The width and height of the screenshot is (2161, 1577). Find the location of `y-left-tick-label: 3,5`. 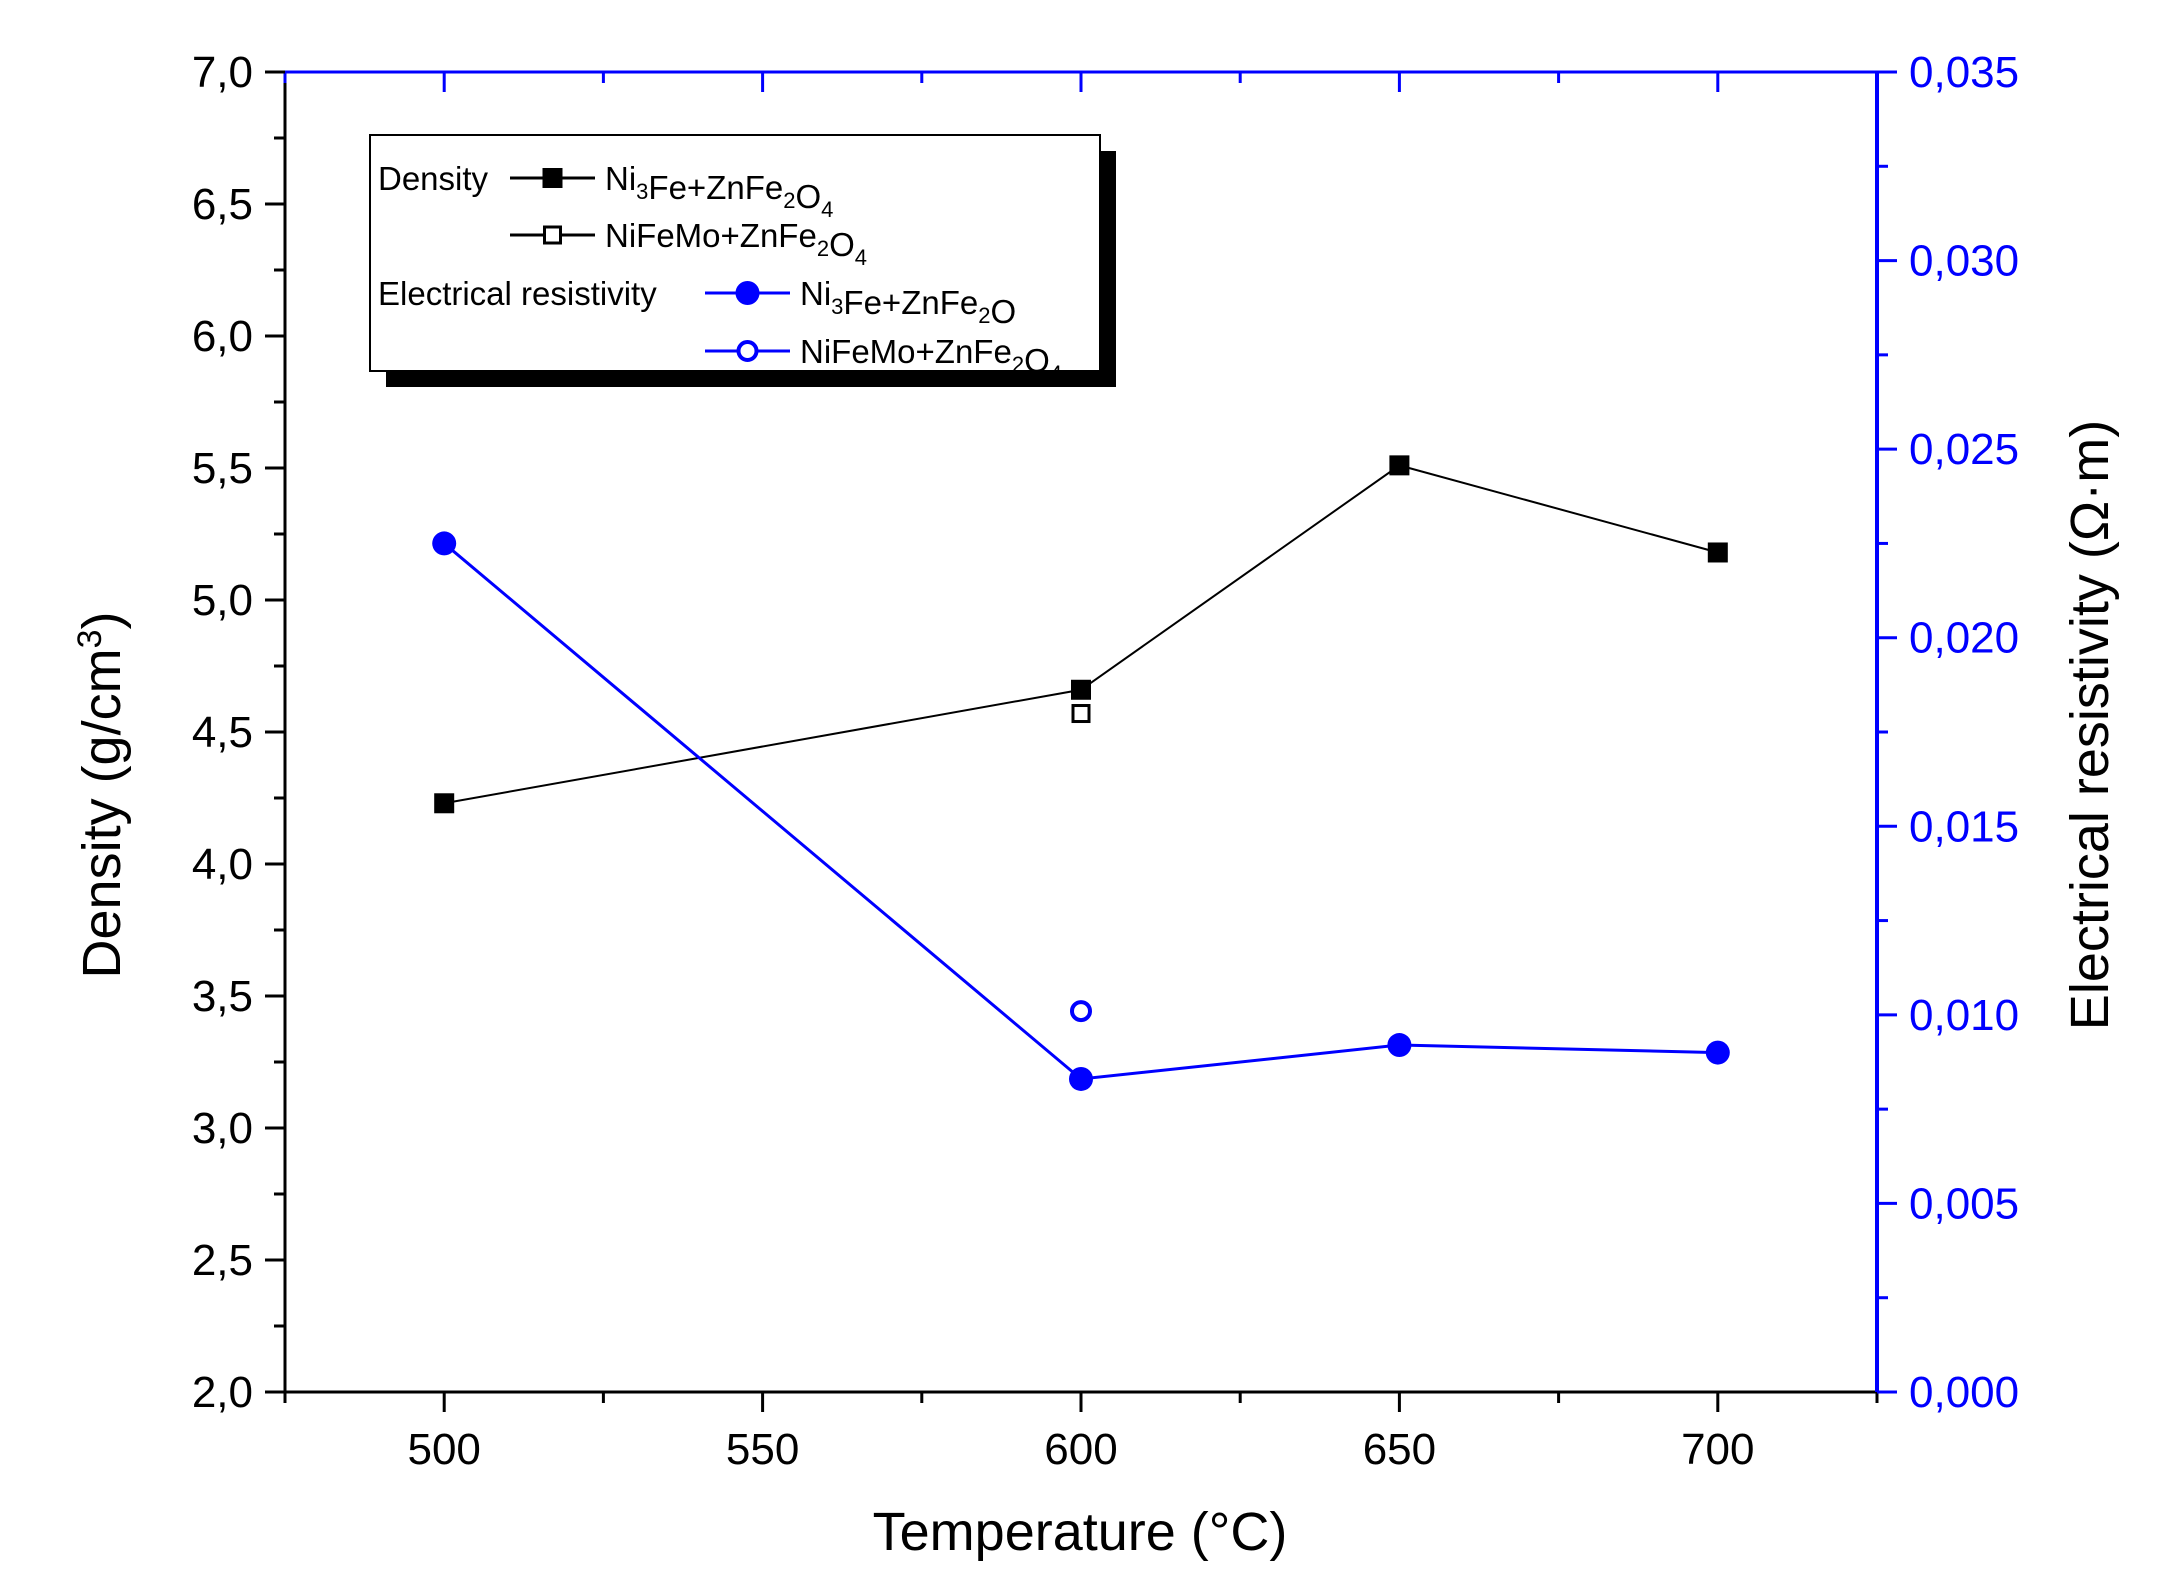

y-left-tick-label: 3,5 is located at coordinates (222, 996).